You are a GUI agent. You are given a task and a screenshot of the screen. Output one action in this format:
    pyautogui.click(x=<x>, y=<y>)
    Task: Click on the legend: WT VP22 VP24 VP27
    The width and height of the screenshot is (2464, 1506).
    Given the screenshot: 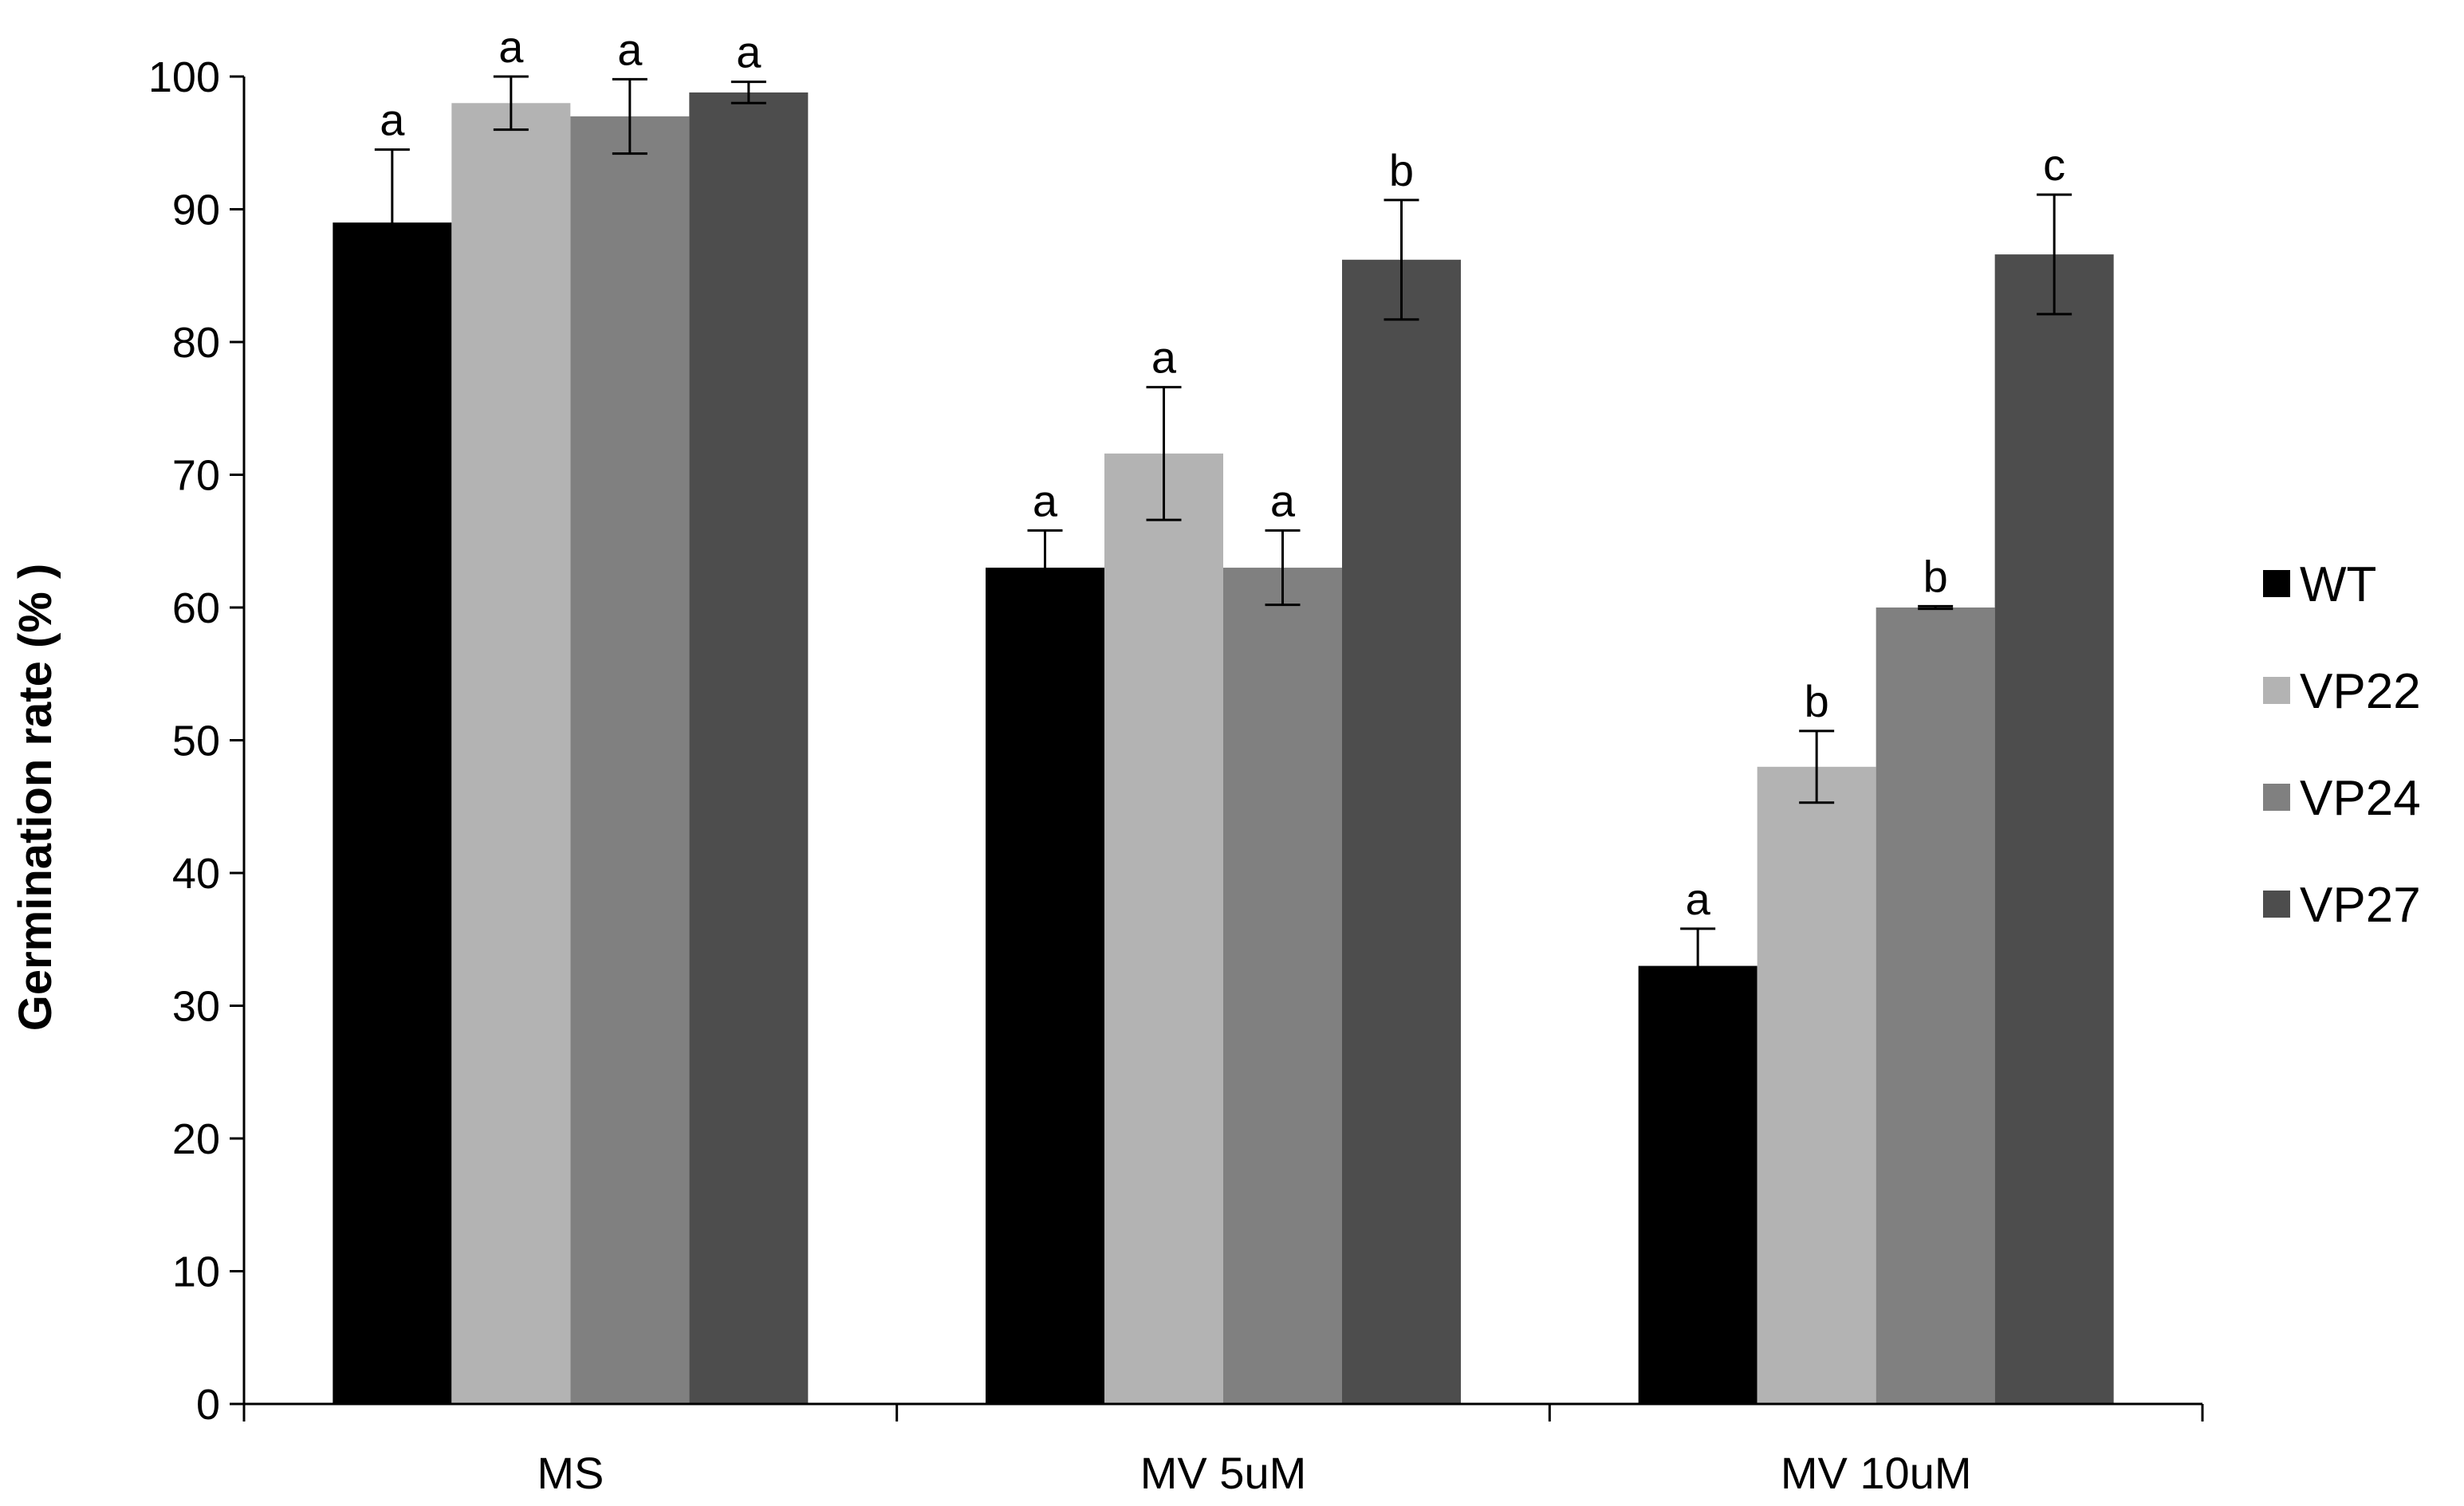 What is the action you would take?
    pyautogui.click(x=2342, y=745)
    